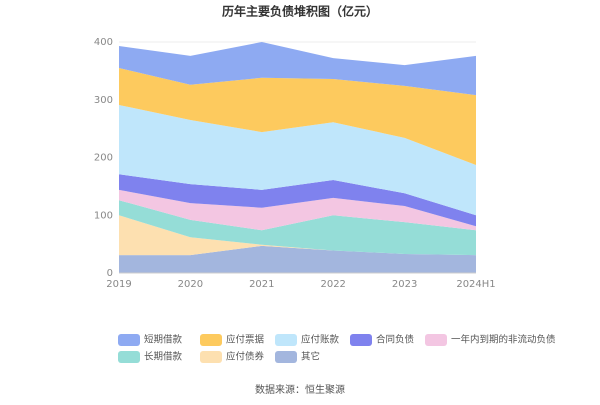 This screenshot has width=600, height=405. What do you see at coordinates (103, 215) in the screenshot?
I see `y-tick-label: 100` at bounding box center [103, 215].